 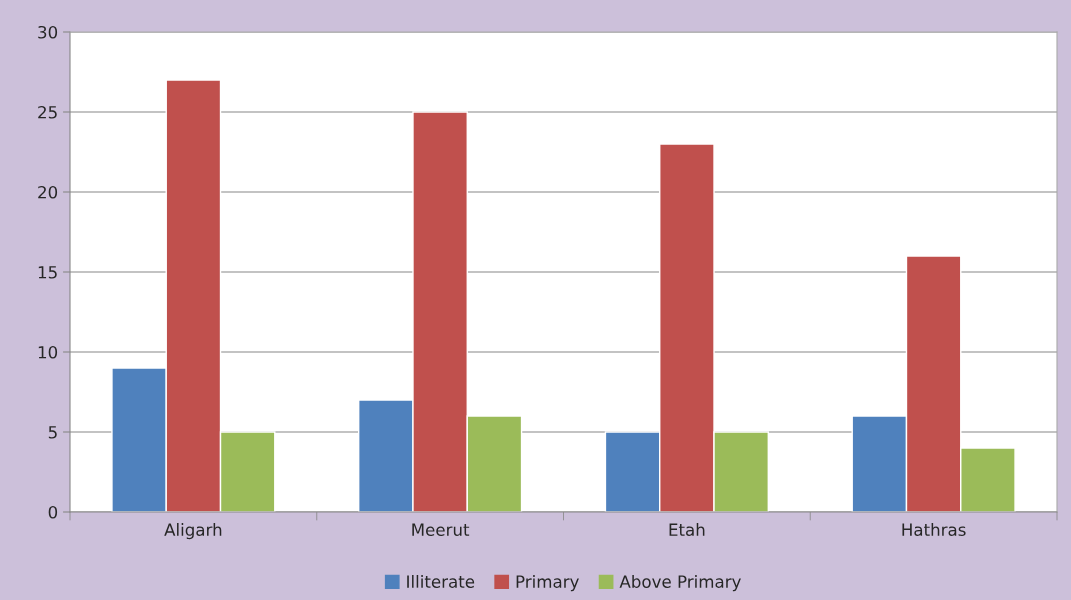 I want to click on y-tick-label: 5, so click(x=52, y=432).